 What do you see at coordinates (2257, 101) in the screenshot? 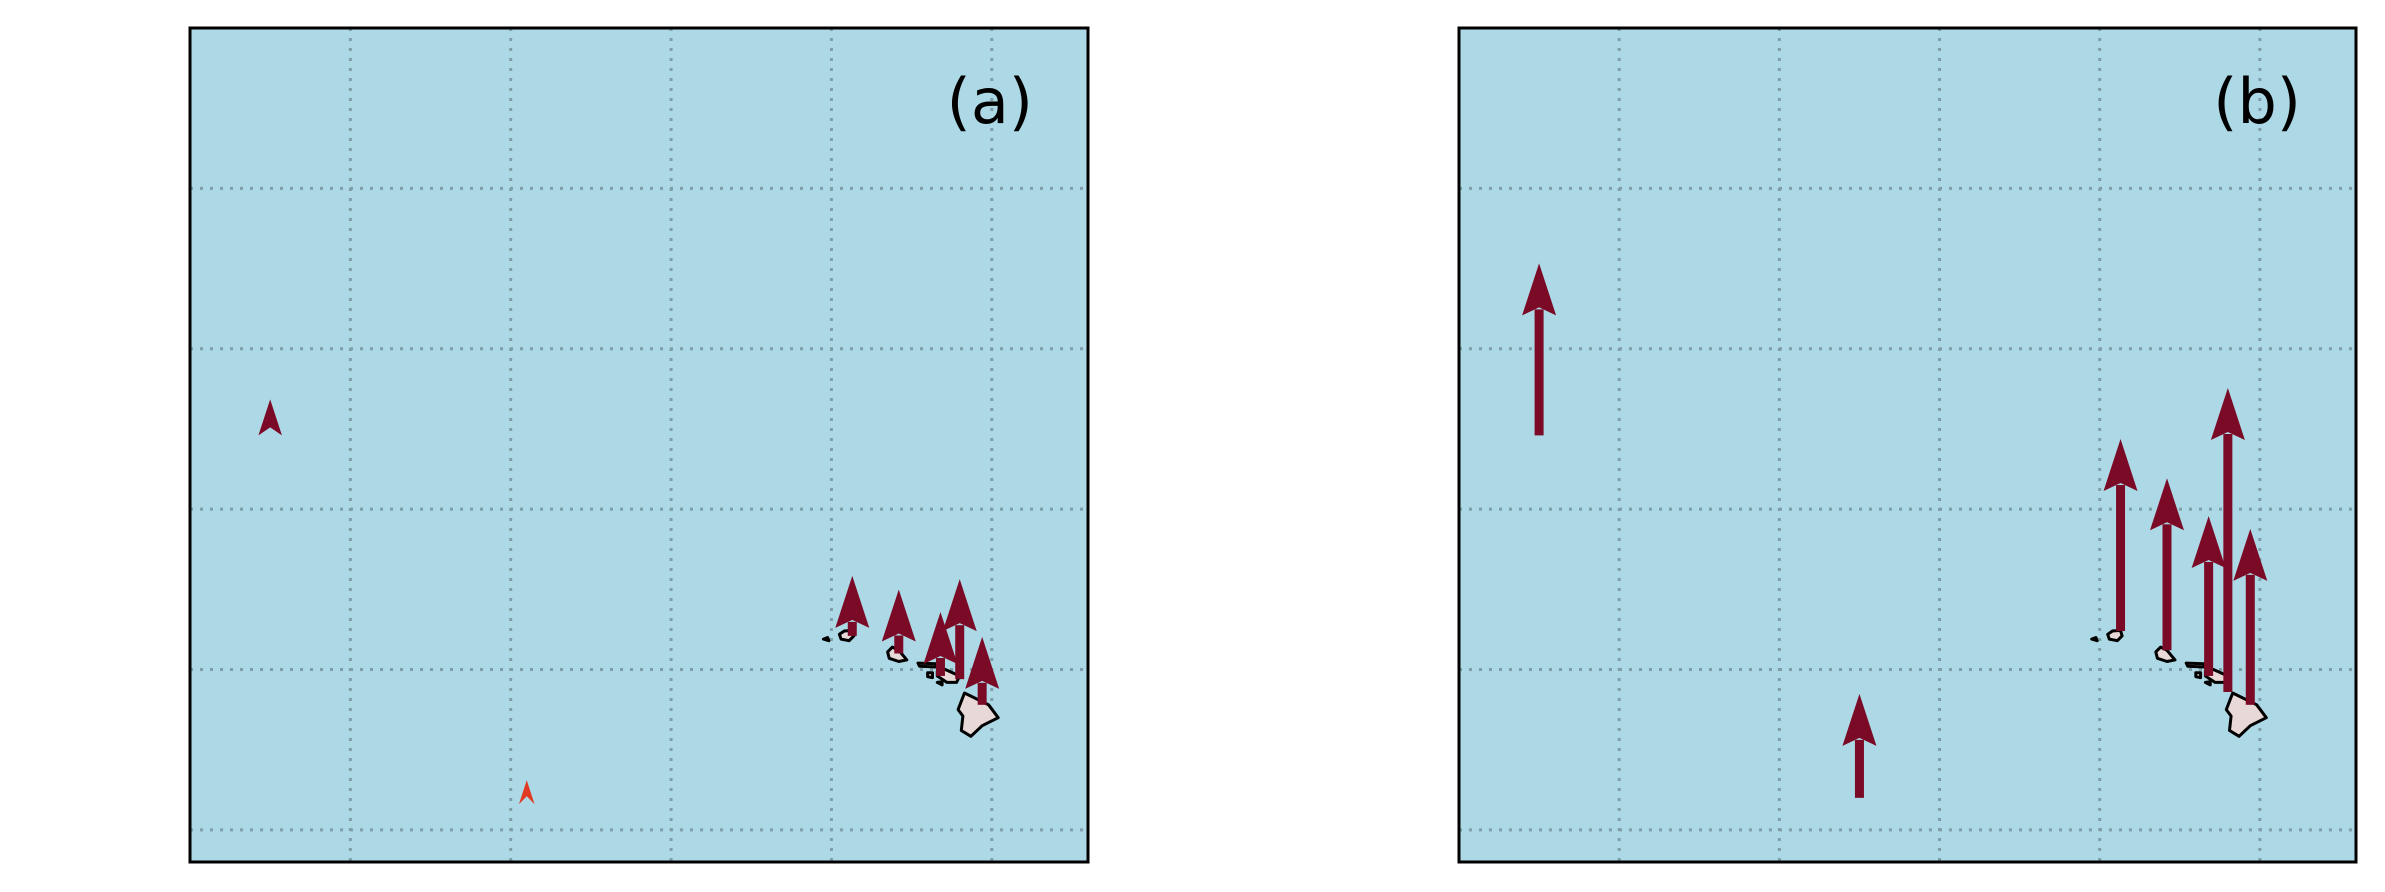
I see `panel-label: (b)` at bounding box center [2257, 101].